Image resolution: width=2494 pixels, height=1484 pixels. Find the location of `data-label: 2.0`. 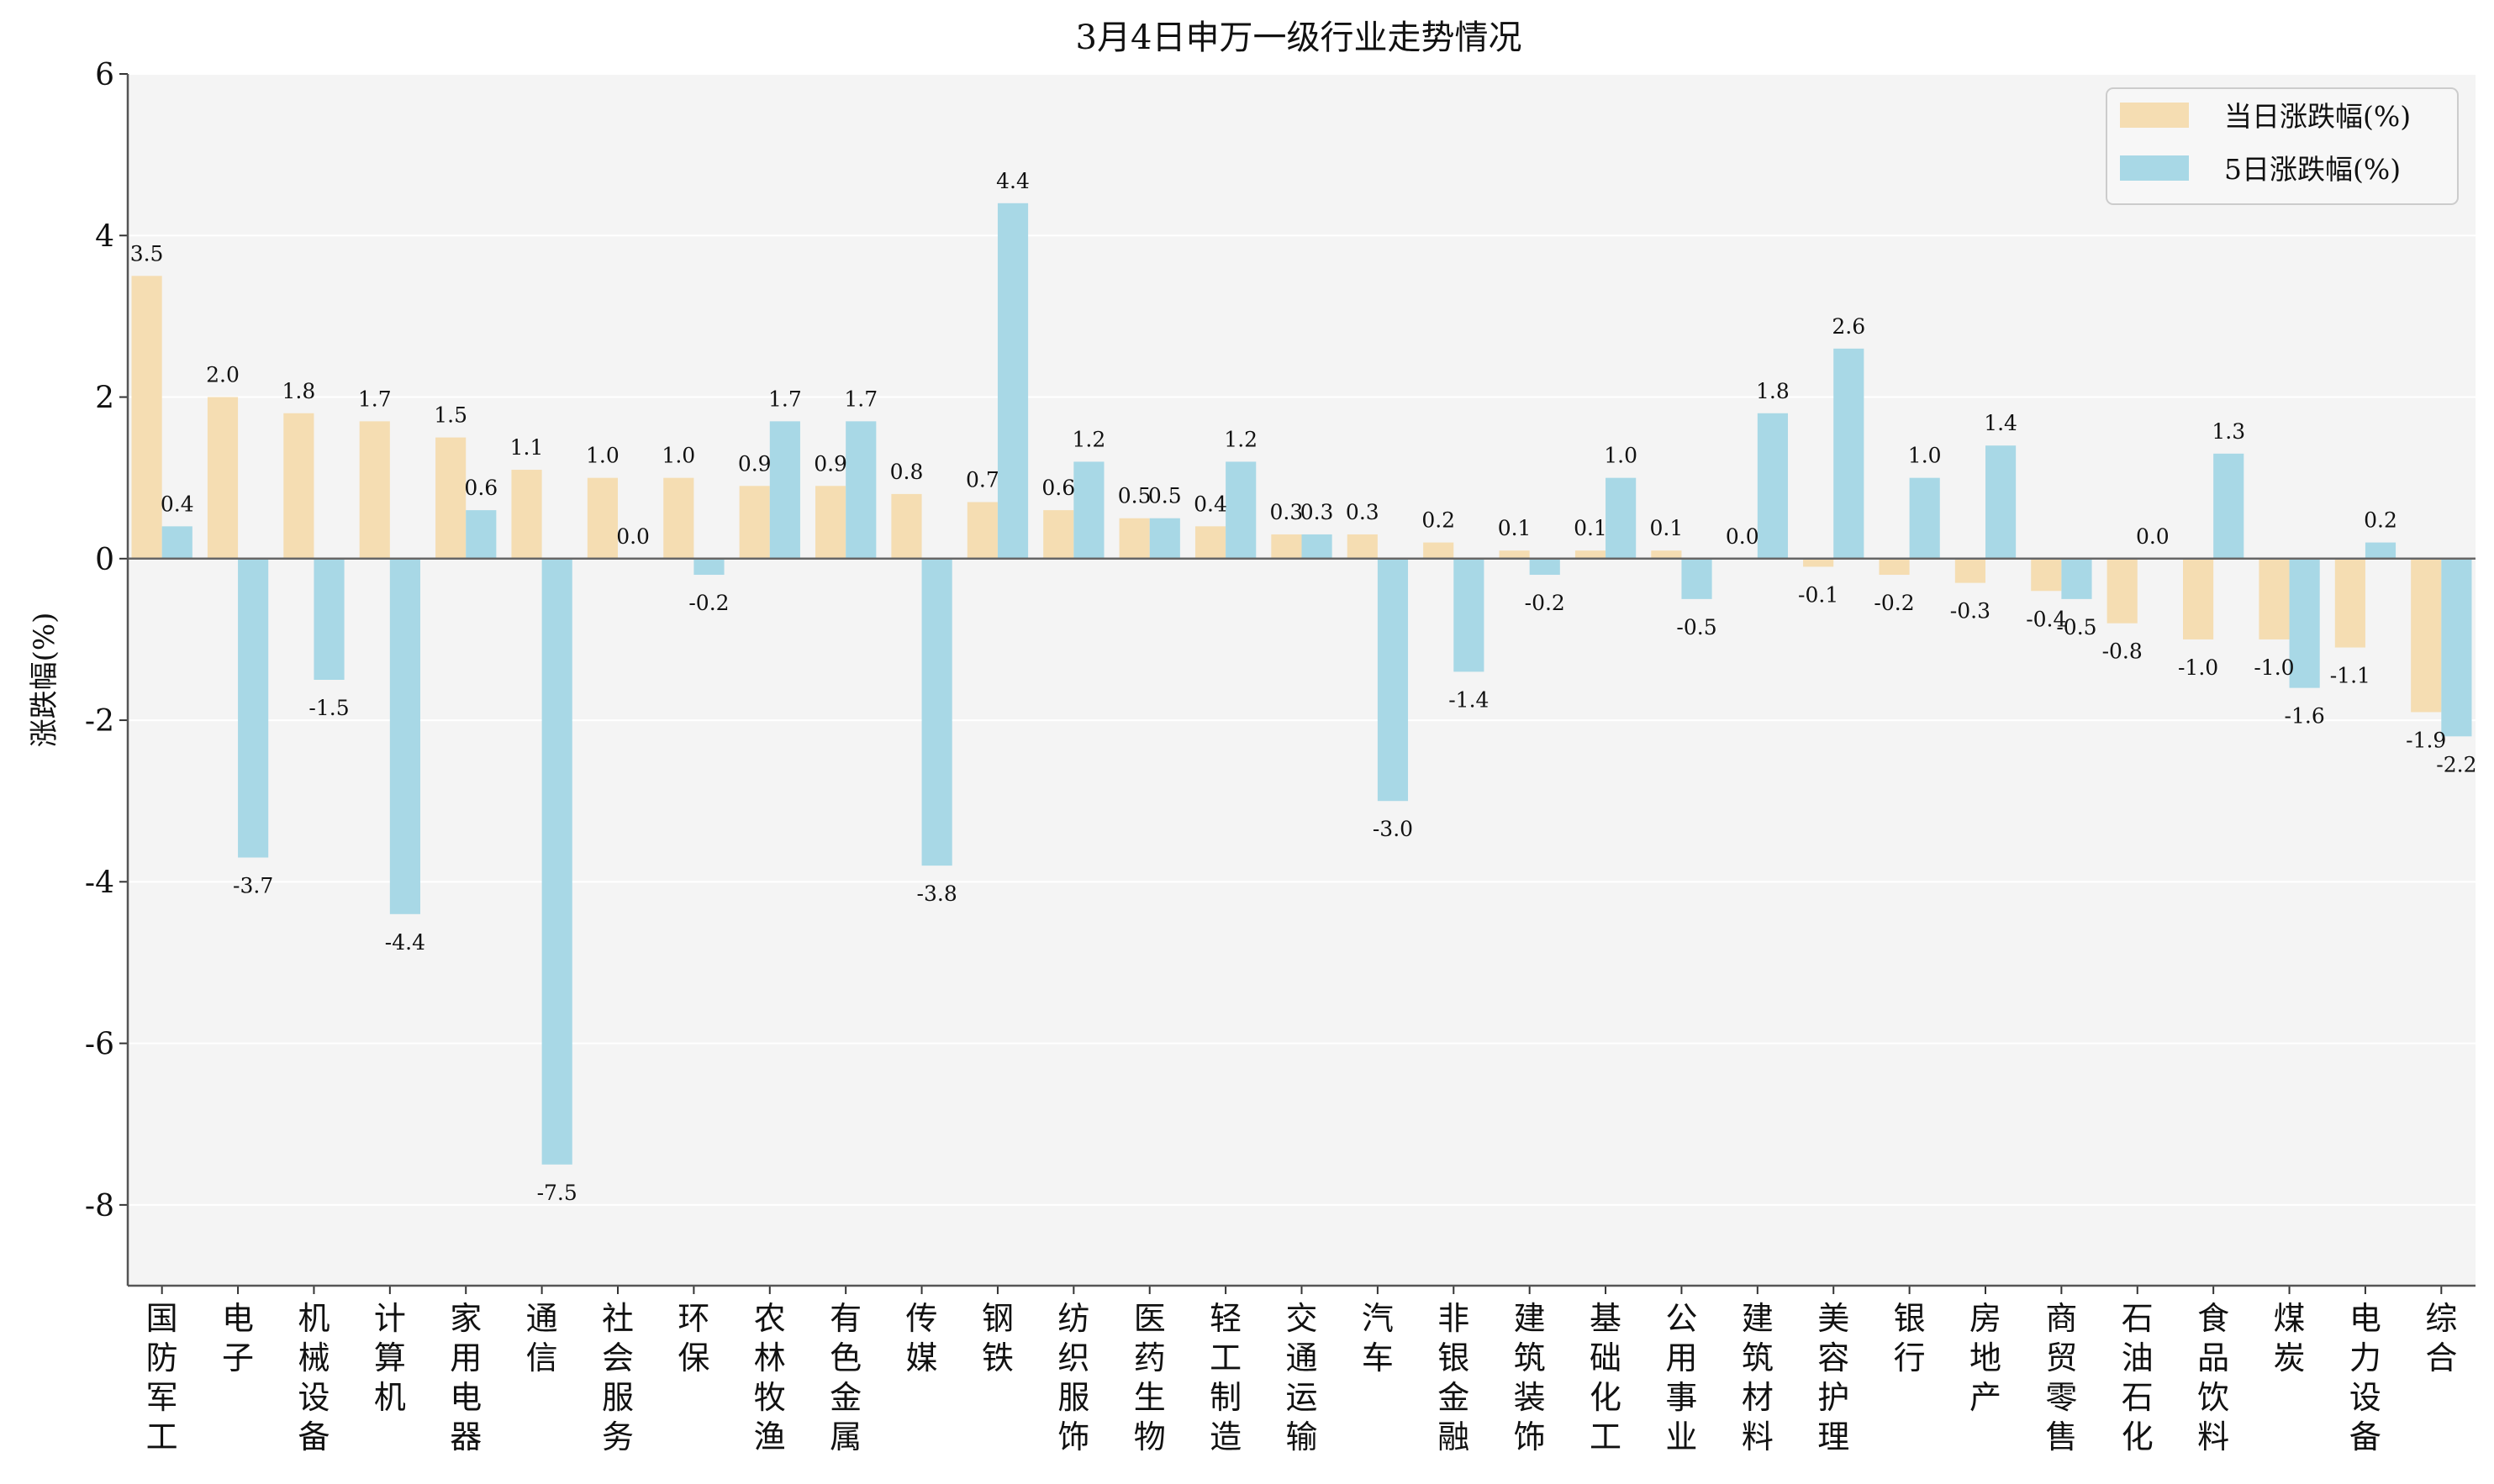

data-label: 2.0 is located at coordinates (223, 375).